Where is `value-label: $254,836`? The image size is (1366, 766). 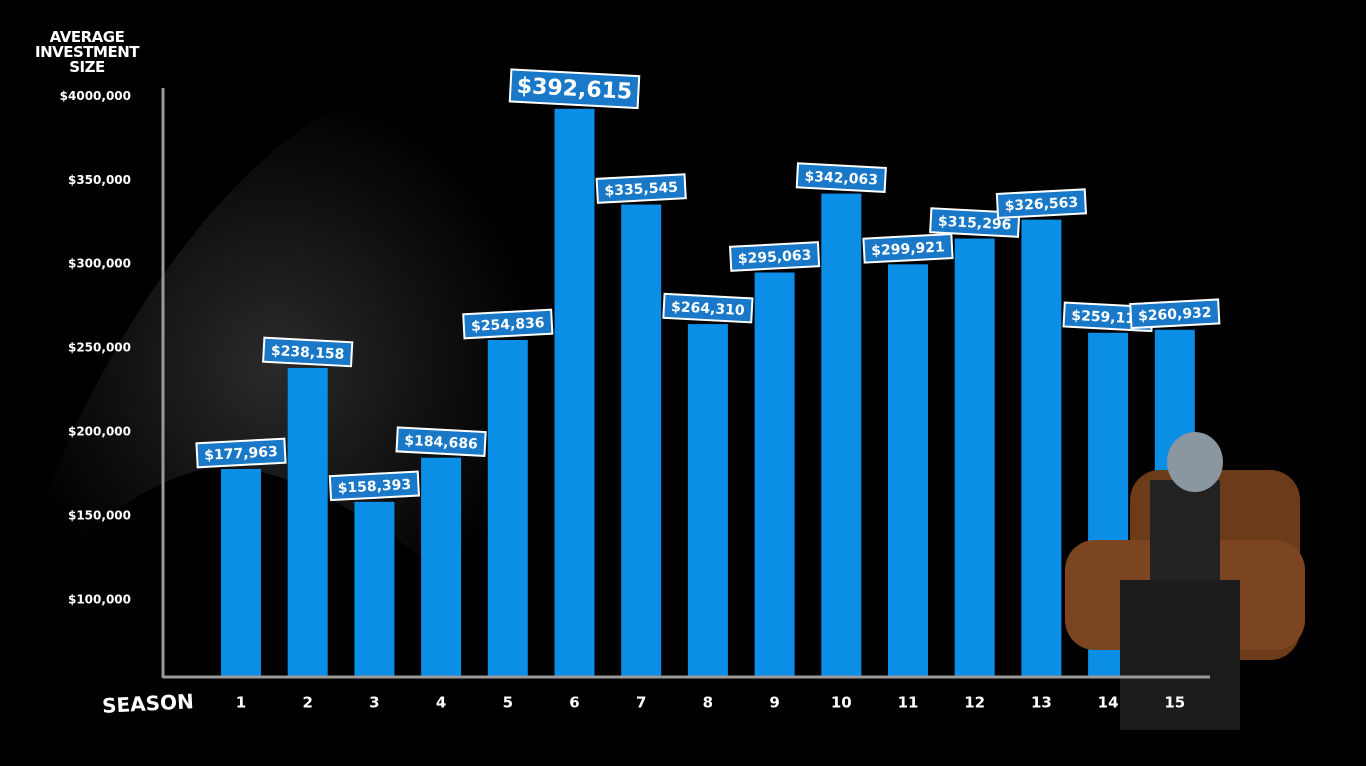 value-label: $254,836 is located at coordinates (508, 324).